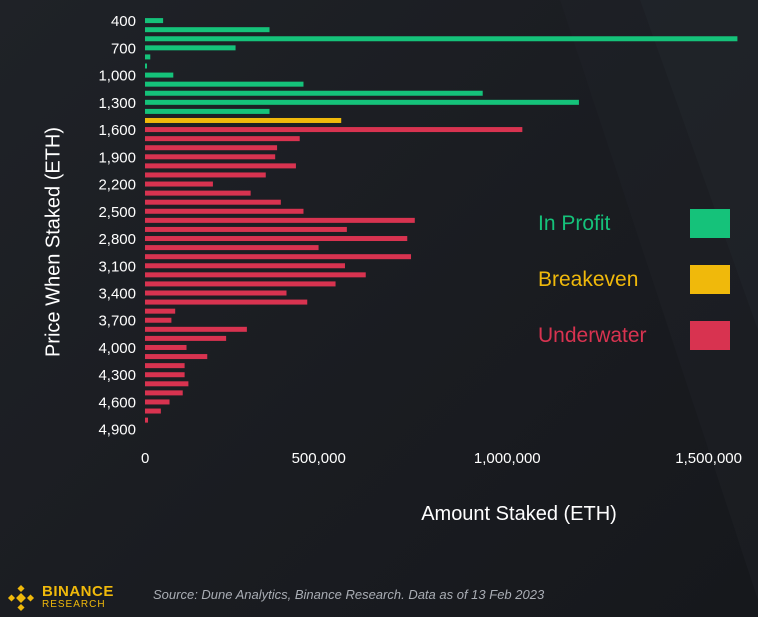 The width and height of the screenshot is (758, 617). I want to click on x-axis-title: Amount Staked (ETH), so click(519, 514).